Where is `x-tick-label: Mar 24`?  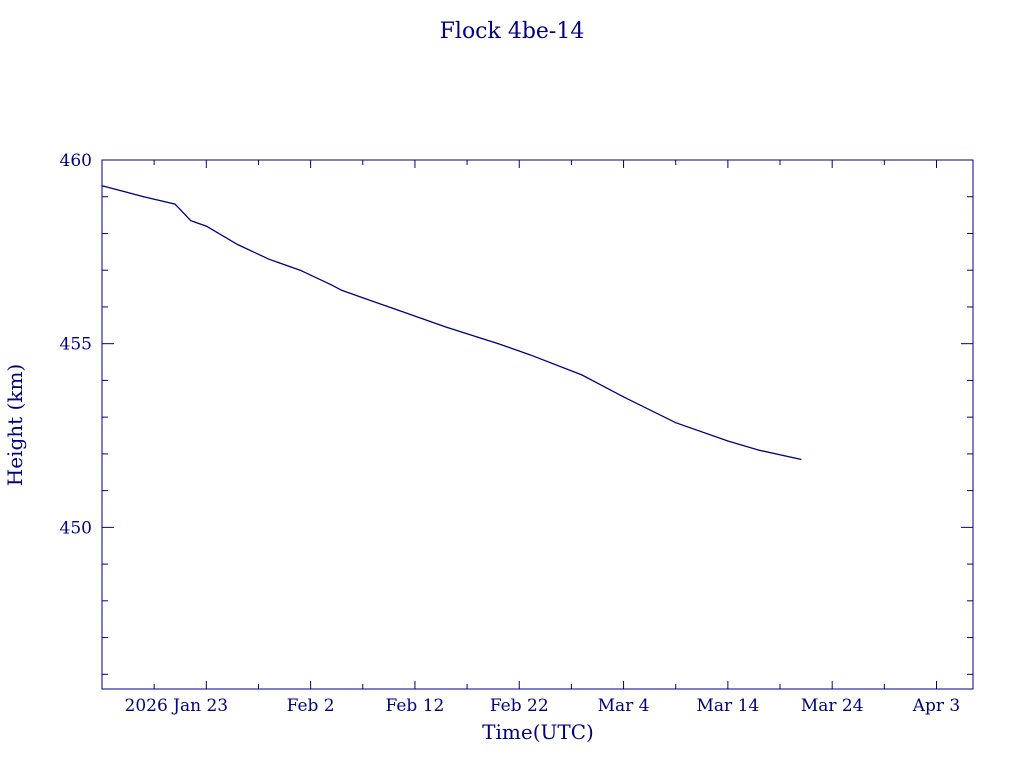
x-tick-label: Mar 24 is located at coordinates (832, 706).